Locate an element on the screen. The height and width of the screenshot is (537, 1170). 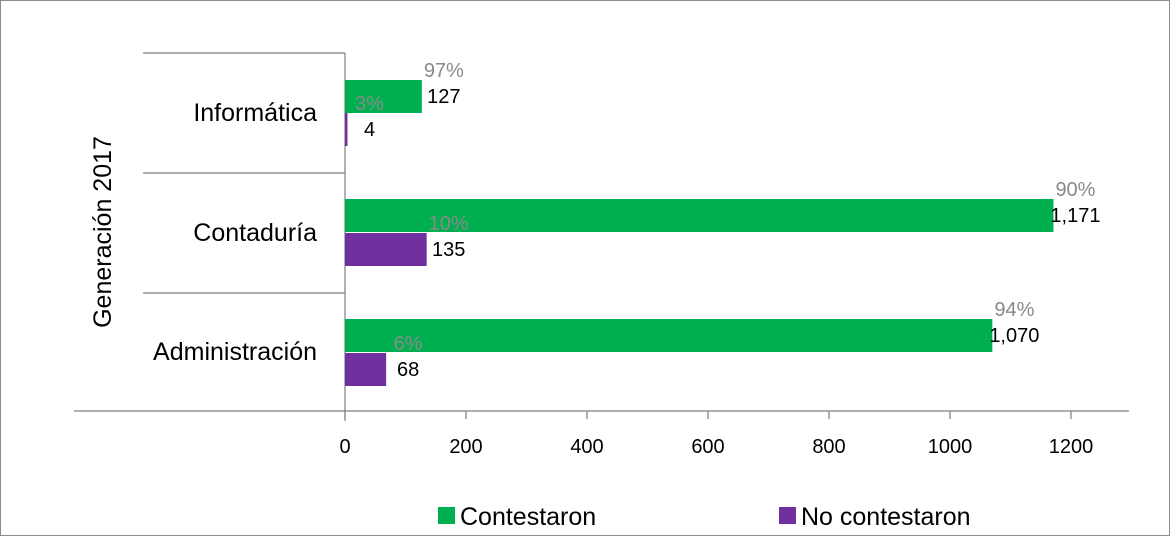
percent-label: 90% is located at coordinates (1075, 190).